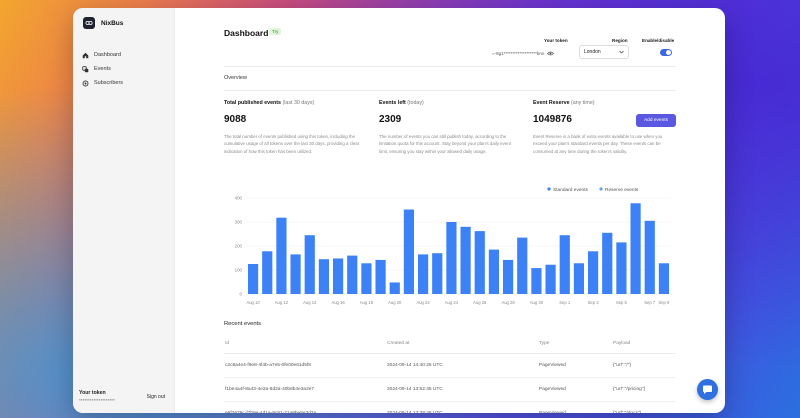 This screenshot has height=418, width=800. I want to click on sidebar-nav: Dashboard Events Subscribers, so click(102, 69).